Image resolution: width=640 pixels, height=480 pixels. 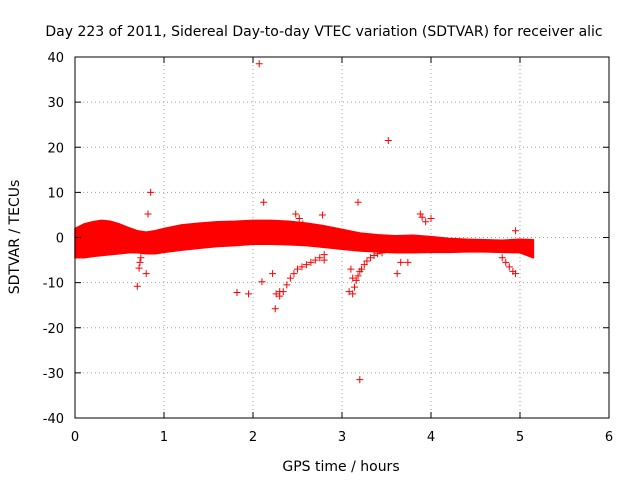 What do you see at coordinates (253, 437) in the screenshot?
I see `x-tick-label: 2` at bounding box center [253, 437].